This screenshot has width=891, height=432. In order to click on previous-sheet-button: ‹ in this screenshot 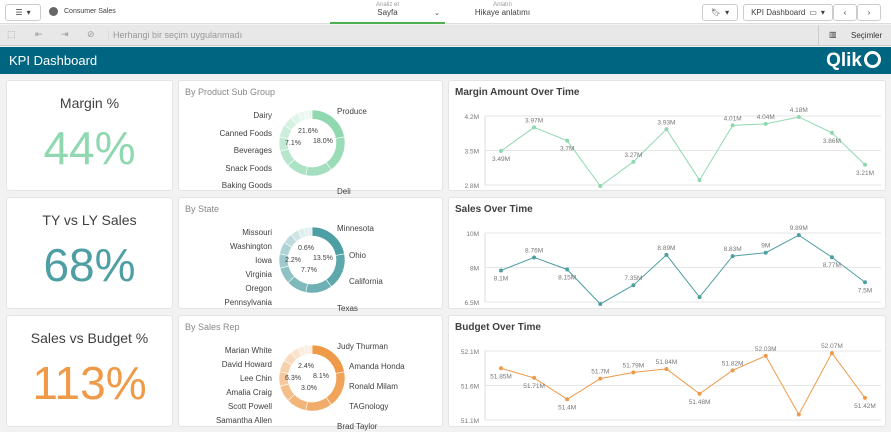, I will do `click(845, 12)`.